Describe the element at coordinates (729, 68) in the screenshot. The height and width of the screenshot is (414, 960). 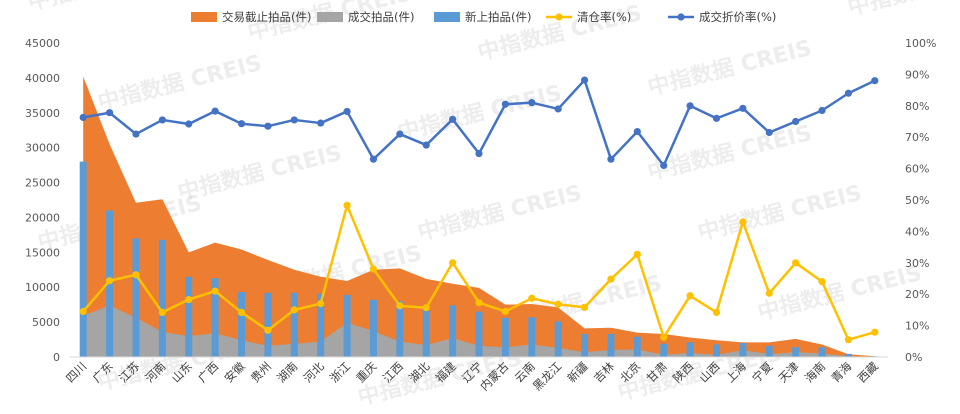
I see `watermark-3: 中指数据 CREIS` at that location.